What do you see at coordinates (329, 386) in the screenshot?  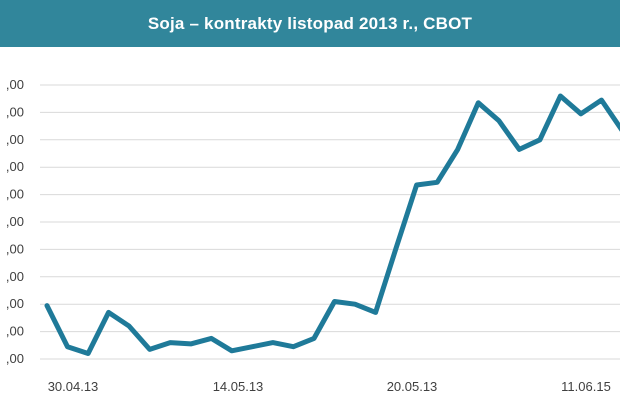 I see `x-axis-tick-labels: 30.04.13 14.05.13 20.05.13 11.06.15` at bounding box center [329, 386].